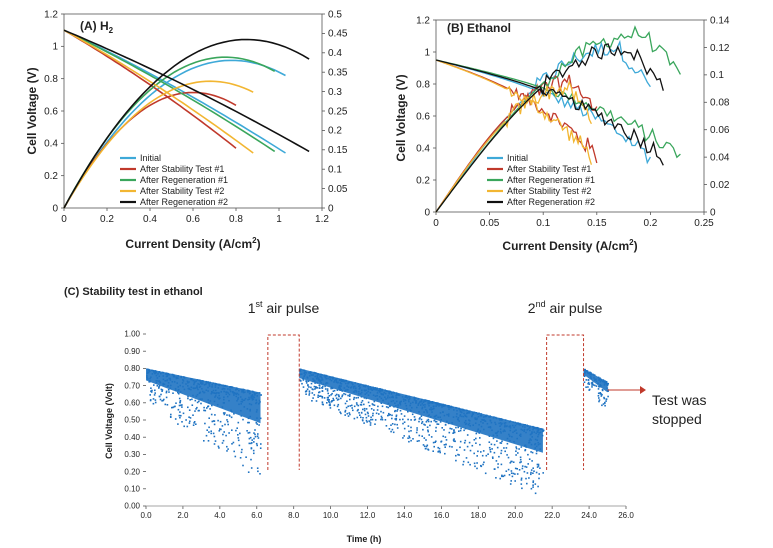 This screenshot has height=548, width=773. I want to click on y-tick-label: 0.6, so click(423, 116).